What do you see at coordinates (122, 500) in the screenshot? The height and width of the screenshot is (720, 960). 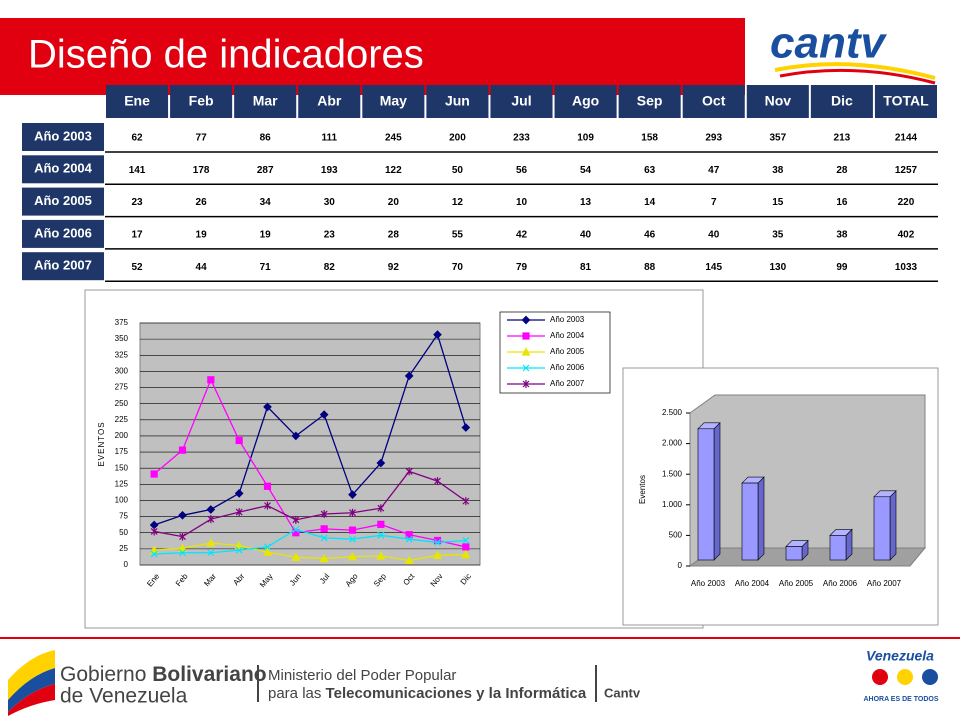 I see `y-tick-label: 100` at bounding box center [122, 500].